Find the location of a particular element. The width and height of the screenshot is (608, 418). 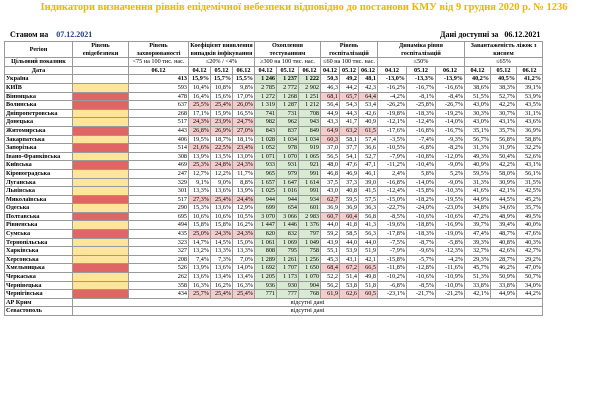

testing-value: 930 is located at coordinates (287, 285).